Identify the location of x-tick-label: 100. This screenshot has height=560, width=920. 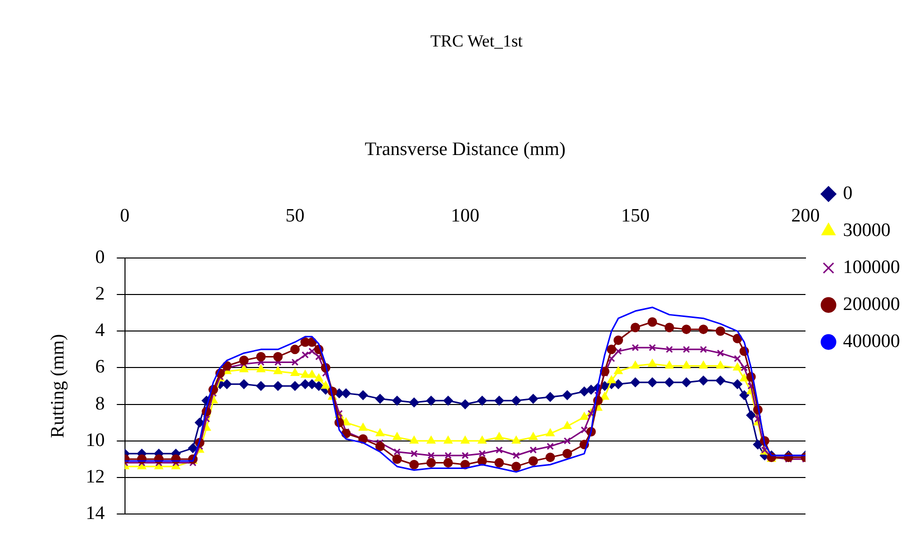
(465, 216).